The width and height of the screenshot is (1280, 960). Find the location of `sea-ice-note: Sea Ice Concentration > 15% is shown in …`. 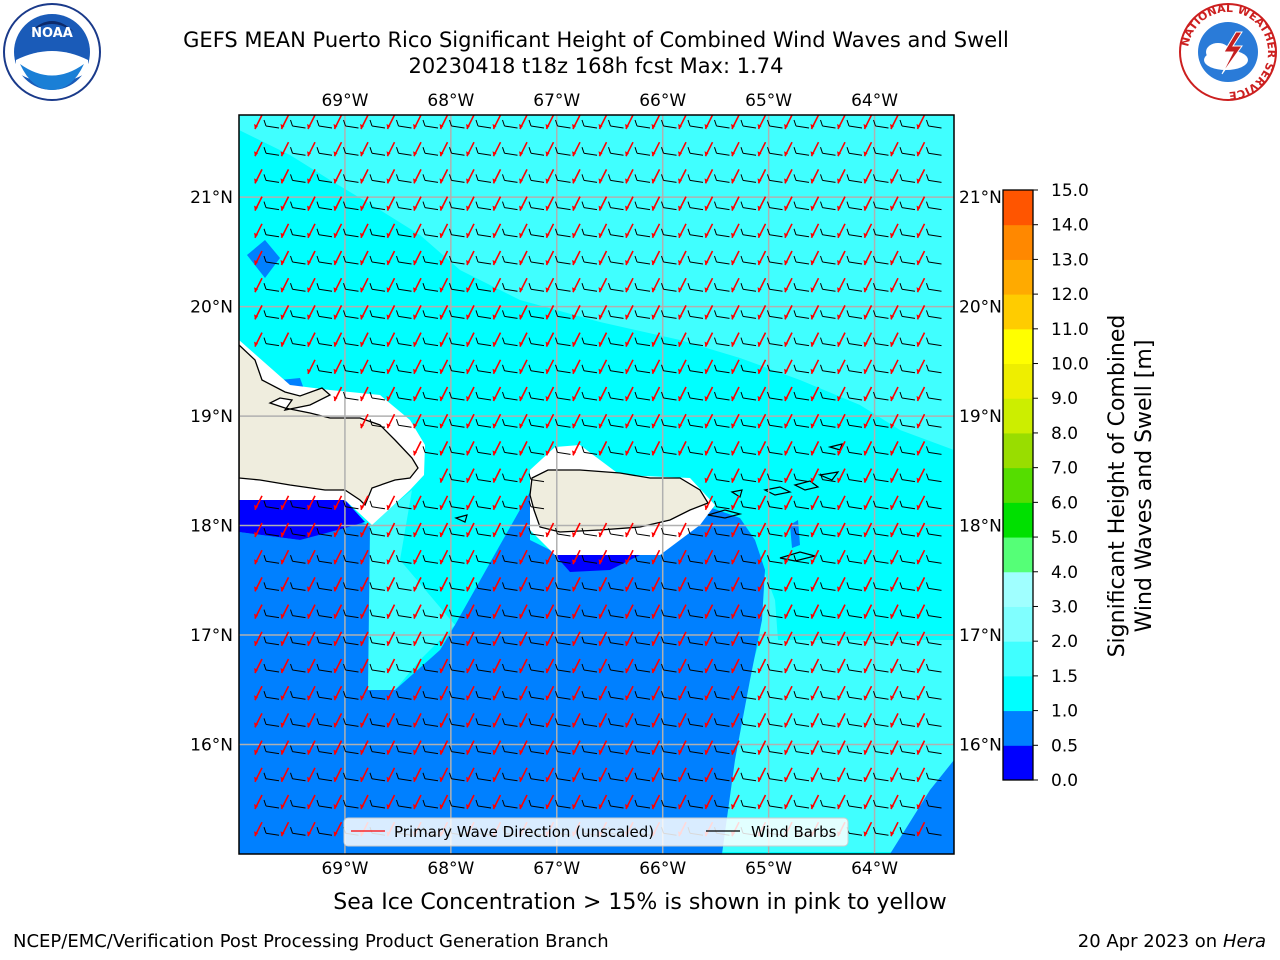

sea-ice-note: Sea Ice Concentration > 15% is shown in … is located at coordinates (640, 902).